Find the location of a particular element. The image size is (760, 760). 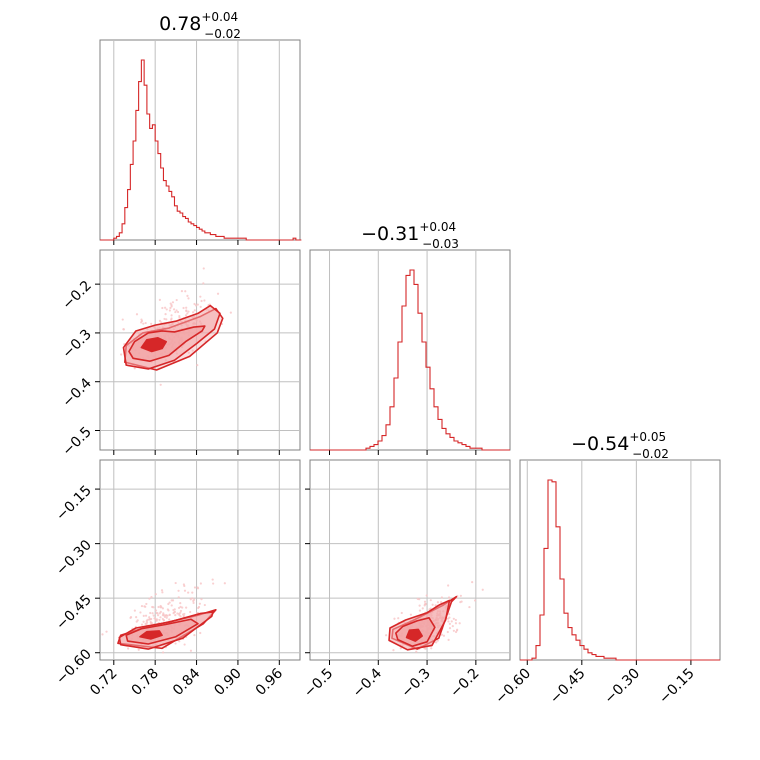

x-tick-label: −0.2 is located at coordinates (464, 683).